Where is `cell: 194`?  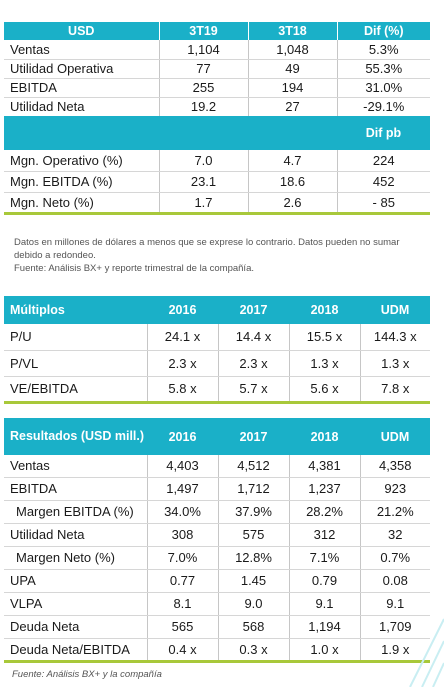
cell: 194 is located at coordinates (292, 88).